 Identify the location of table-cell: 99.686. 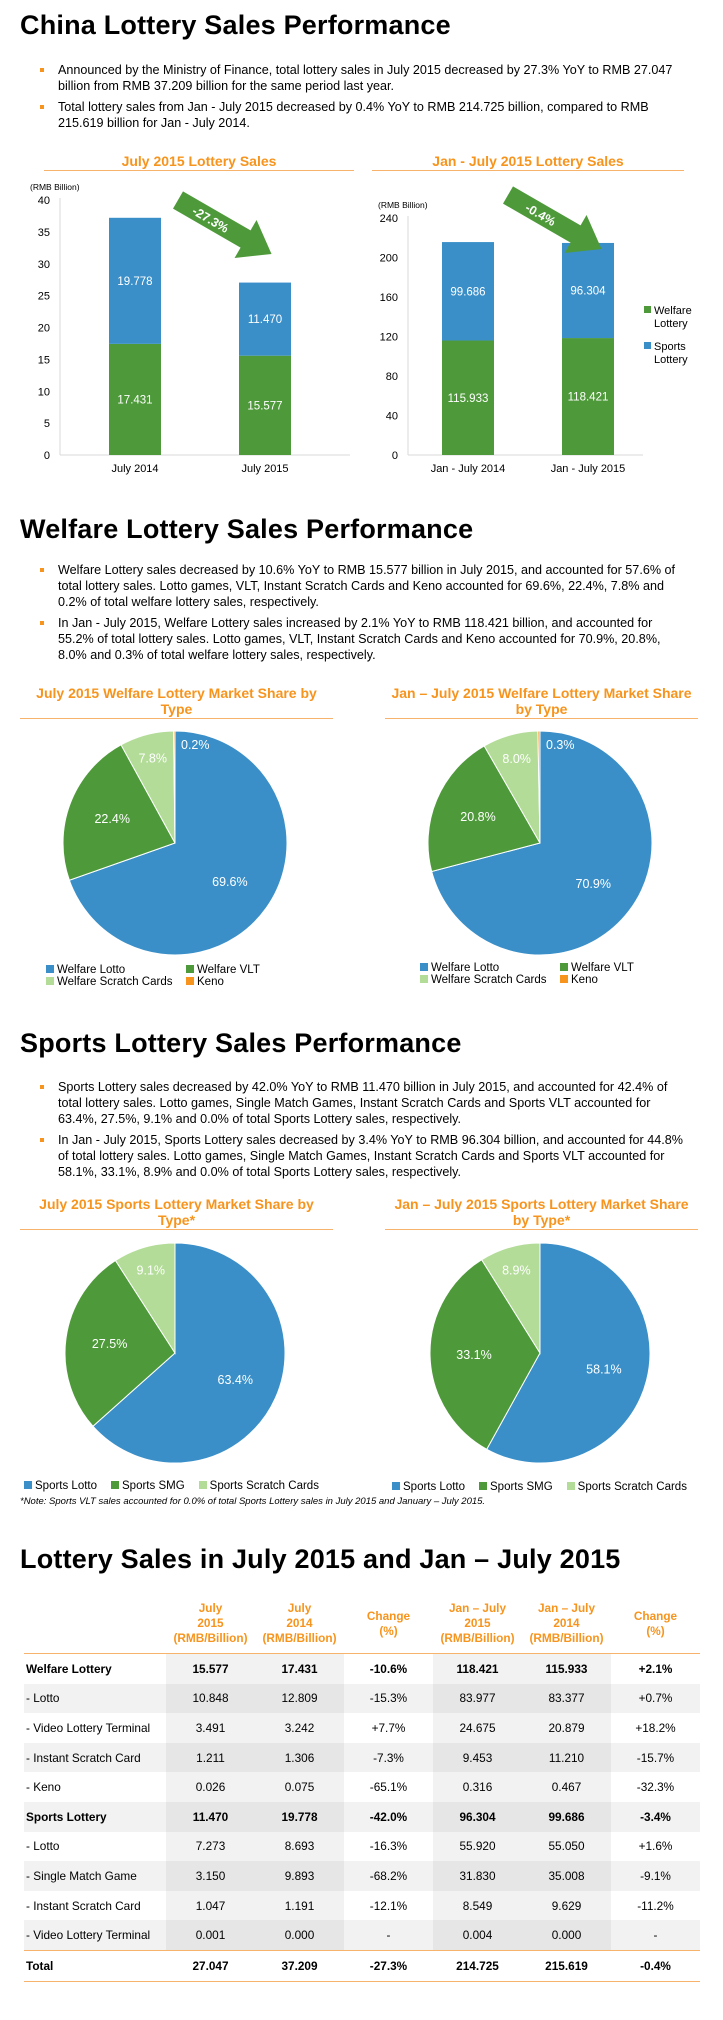
(566, 1816).